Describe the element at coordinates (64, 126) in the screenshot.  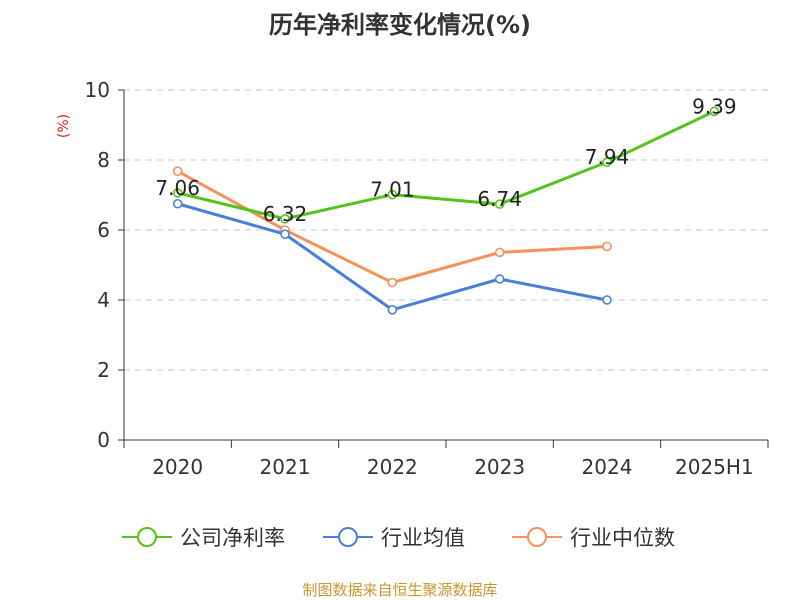
I see `y-axis-unit: (%)` at that location.